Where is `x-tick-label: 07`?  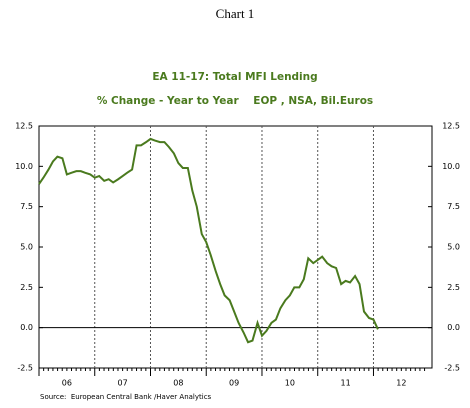
x-tick-label: 07 is located at coordinates (123, 383).